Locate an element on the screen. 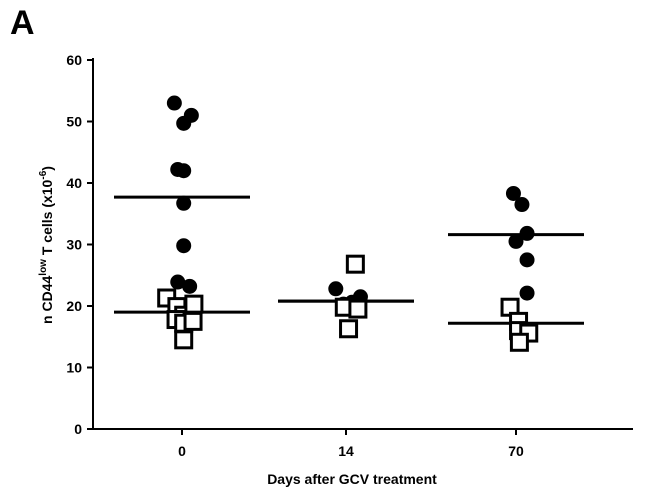  x-tick-label: 14 is located at coordinates (346, 451).